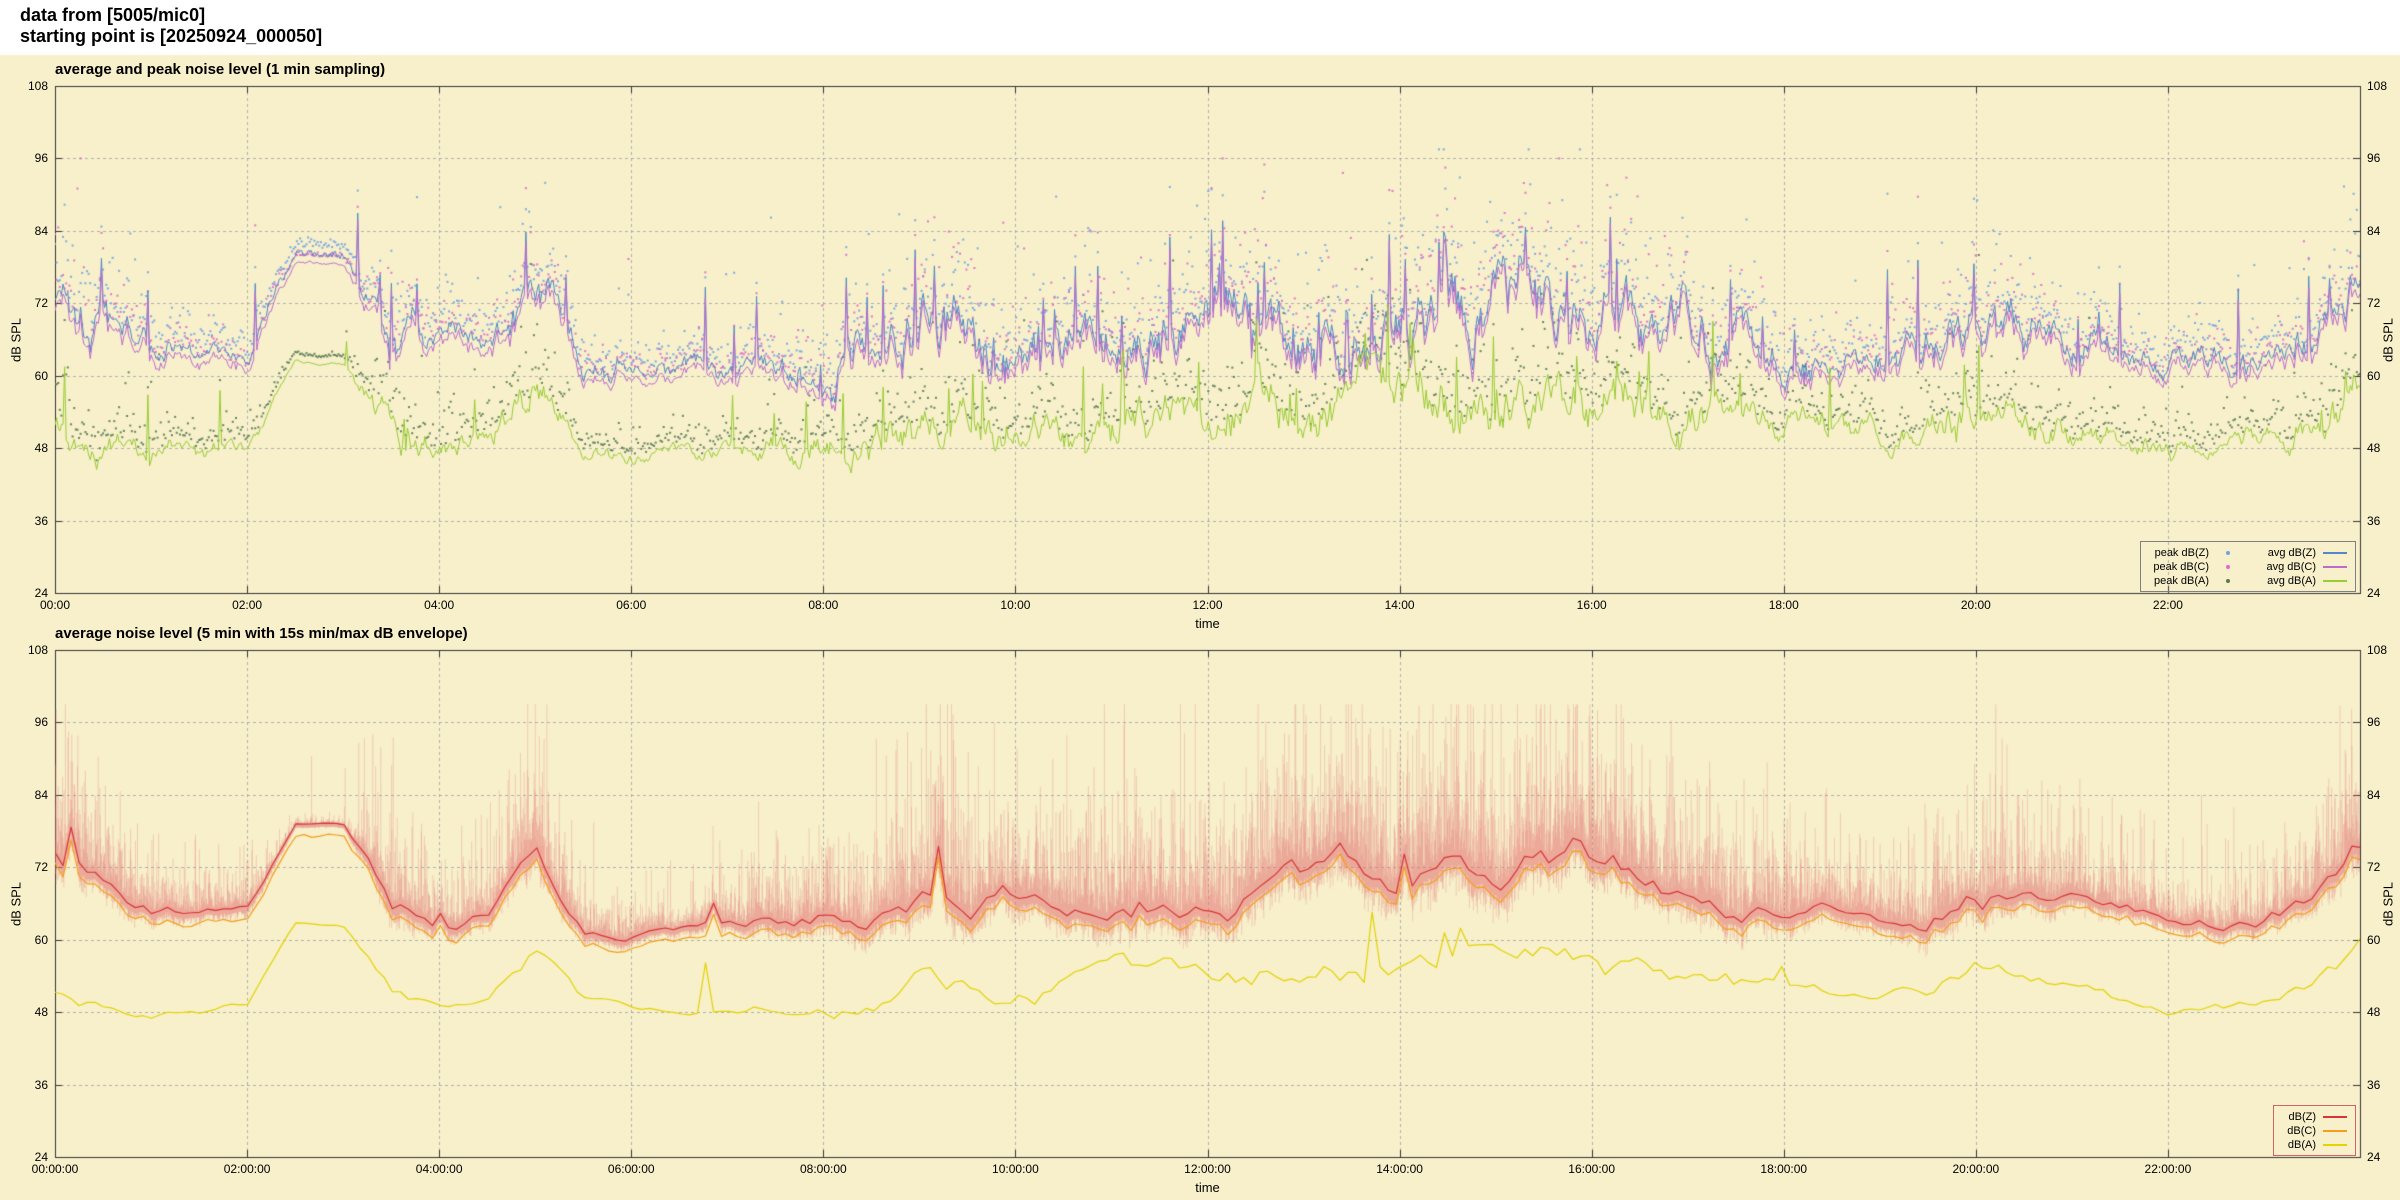  I want to click on legend-label: avg dB(A), so click(2291, 580).